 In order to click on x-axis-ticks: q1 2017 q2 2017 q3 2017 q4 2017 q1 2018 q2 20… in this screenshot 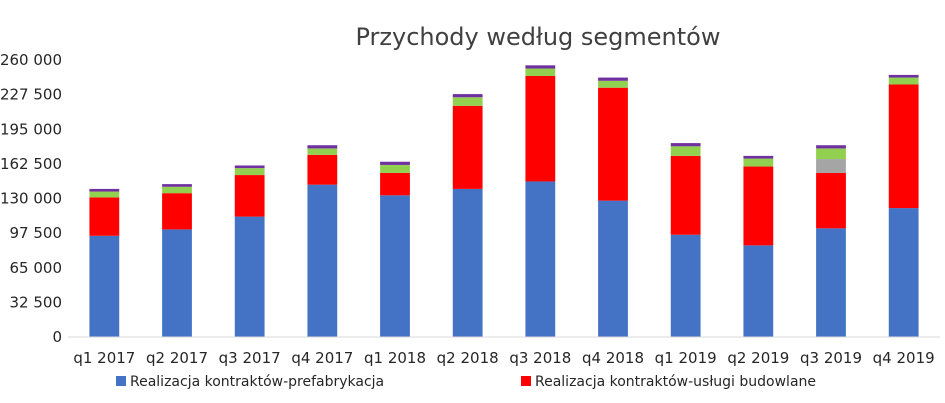, I will do `click(503, 358)`.